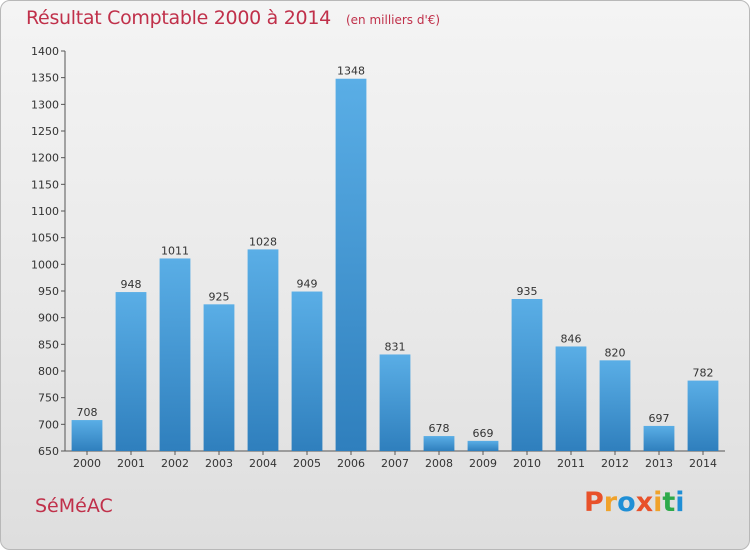 Image resolution: width=750 pixels, height=550 pixels. What do you see at coordinates (307, 371) in the screenshot?
I see `bar-2005` at bounding box center [307, 371].